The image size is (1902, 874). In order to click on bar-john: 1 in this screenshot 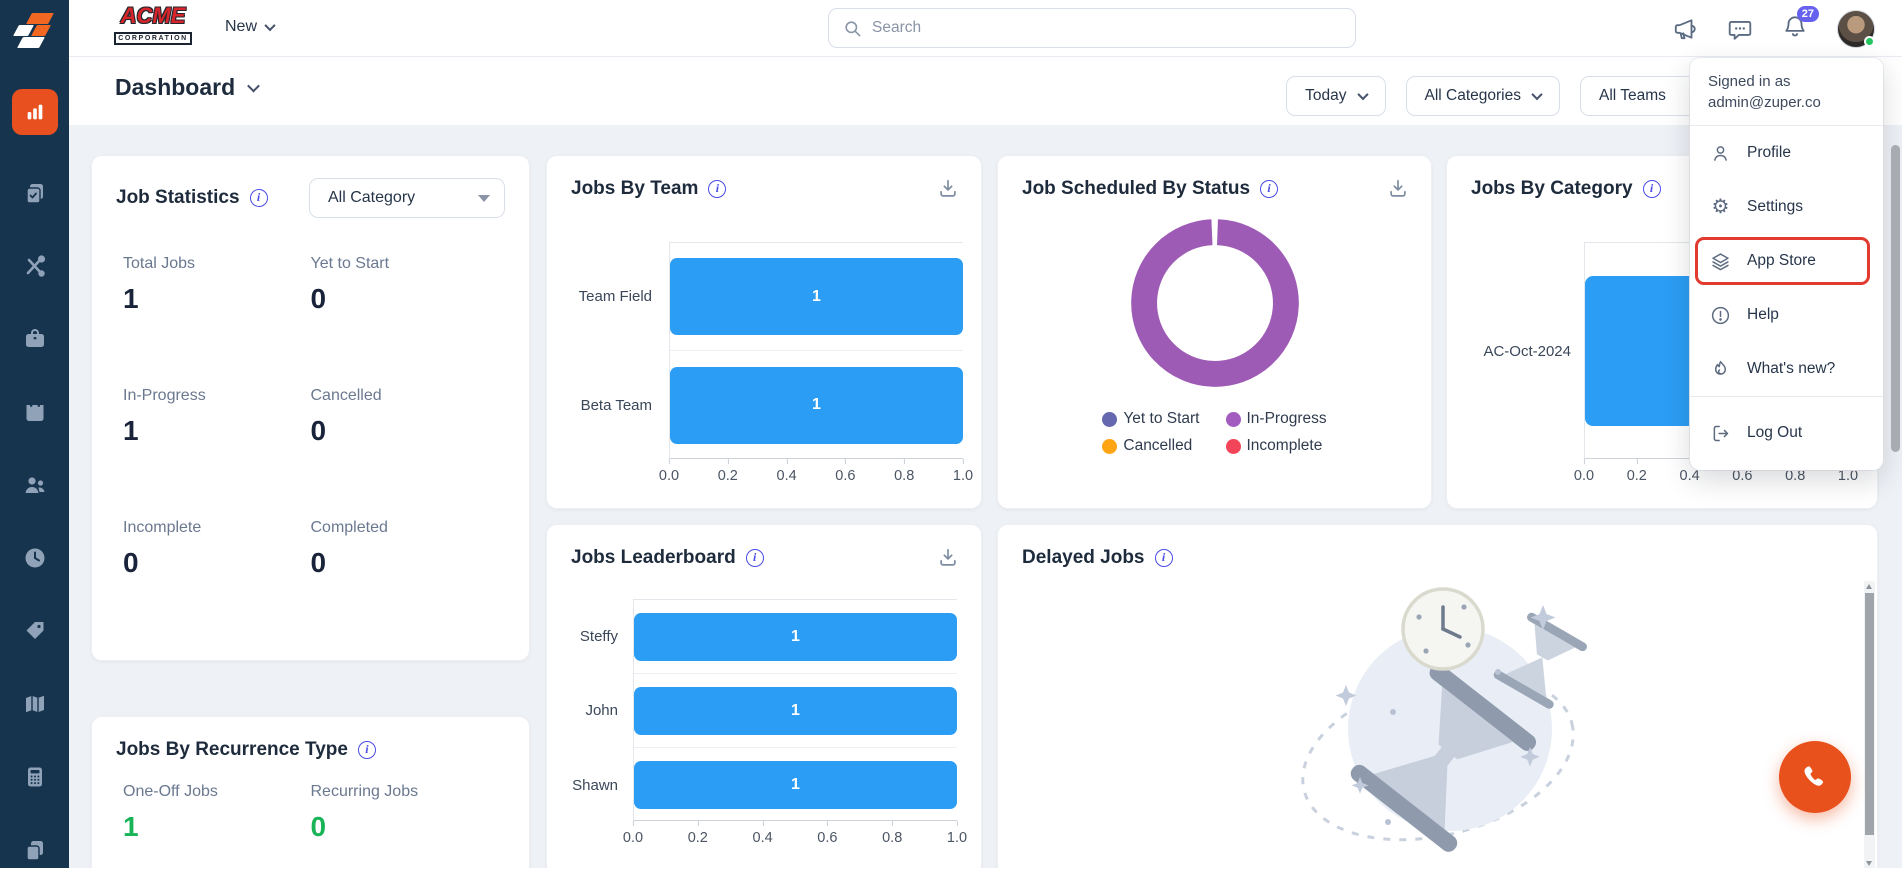, I will do `click(795, 710)`.